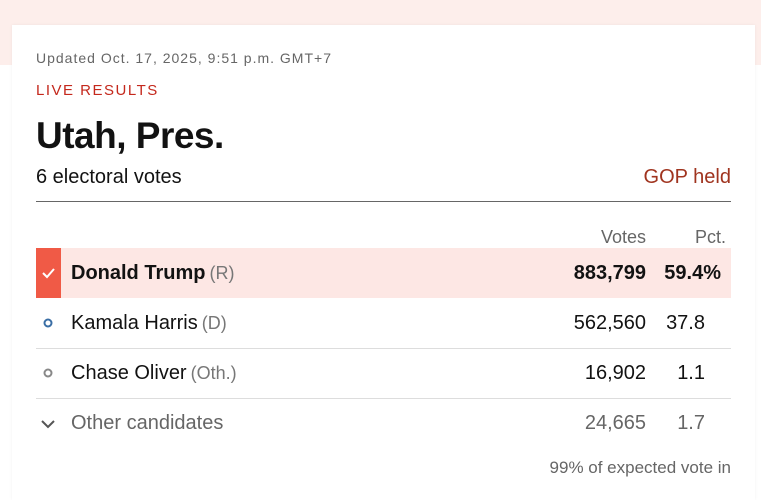  What do you see at coordinates (383, 201) in the screenshot?
I see `divider` at bounding box center [383, 201].